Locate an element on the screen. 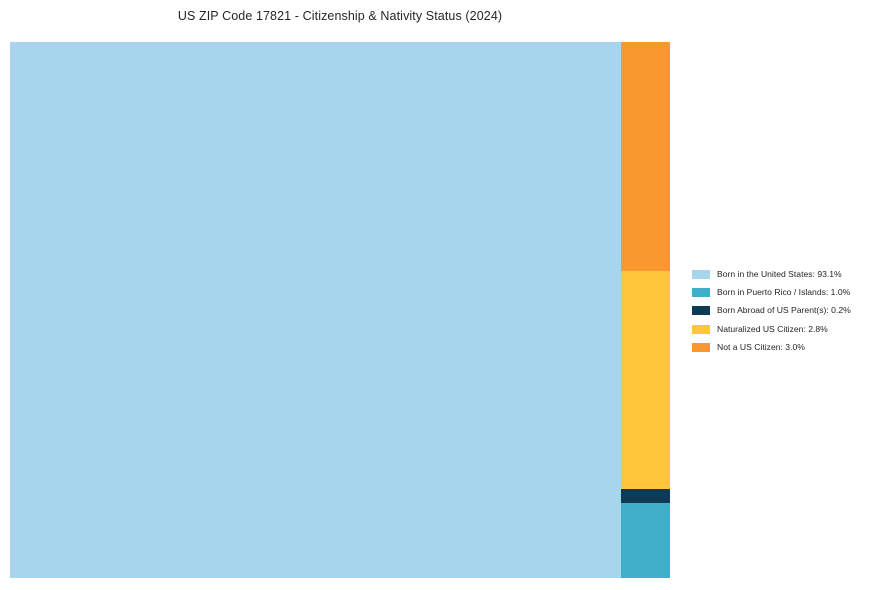  legend-item-born-abroad-of-us-parents: Born Abroad of US Parent(s): 0.2% is located at coordinates (787, 311).